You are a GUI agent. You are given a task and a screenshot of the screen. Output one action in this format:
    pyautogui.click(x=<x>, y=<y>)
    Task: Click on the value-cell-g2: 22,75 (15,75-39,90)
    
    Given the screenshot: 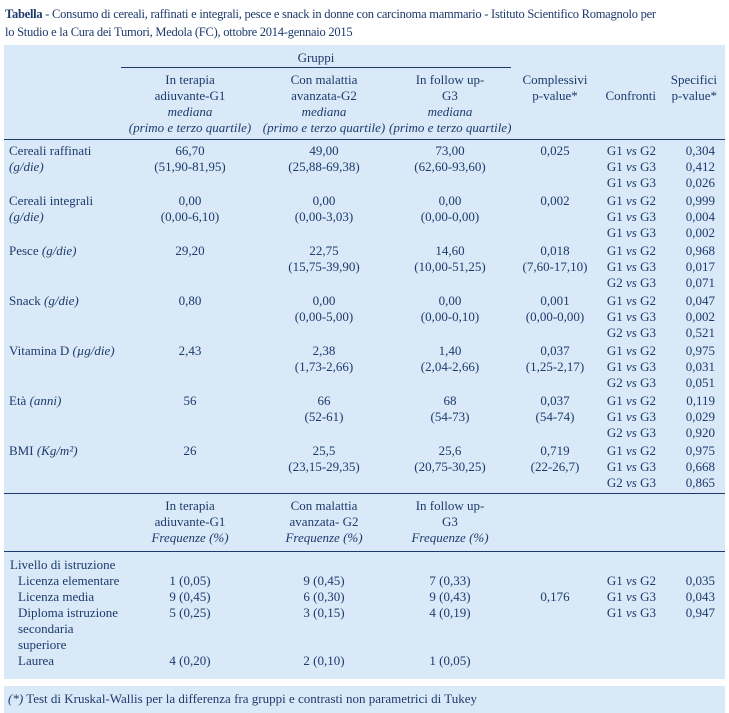 What is the action you would take?
    pyautogui.click(x=324, y=268)
    